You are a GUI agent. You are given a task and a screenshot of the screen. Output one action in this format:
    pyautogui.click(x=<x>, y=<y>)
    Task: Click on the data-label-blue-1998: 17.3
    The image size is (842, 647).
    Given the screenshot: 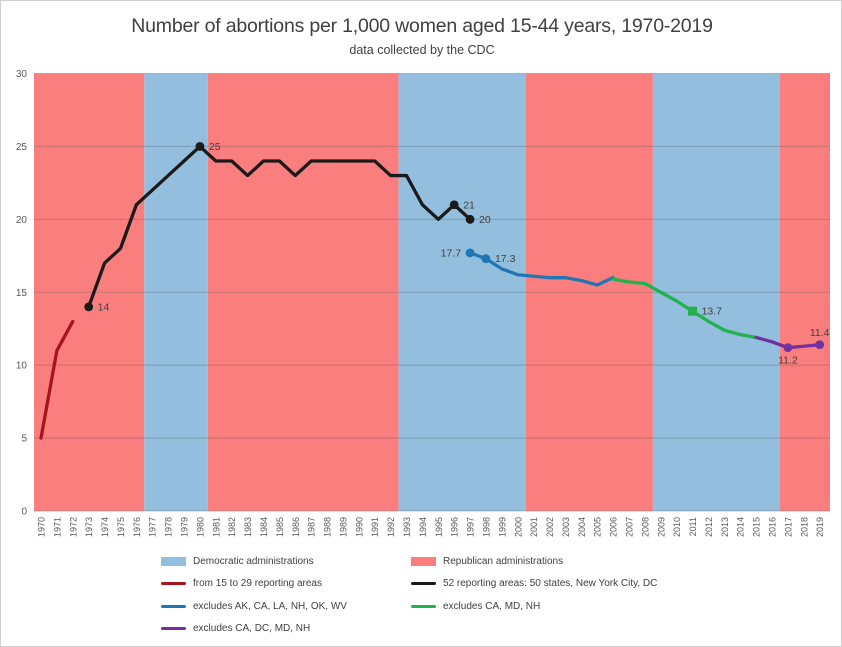 What is the action you would take?
    pyautogui.click(x=505, y=259)
    